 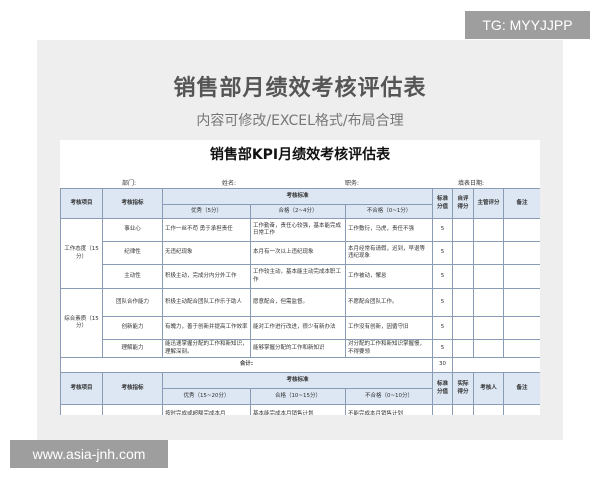 I want to click on header2-actual: 实际得分, so click(x=463, y=388).